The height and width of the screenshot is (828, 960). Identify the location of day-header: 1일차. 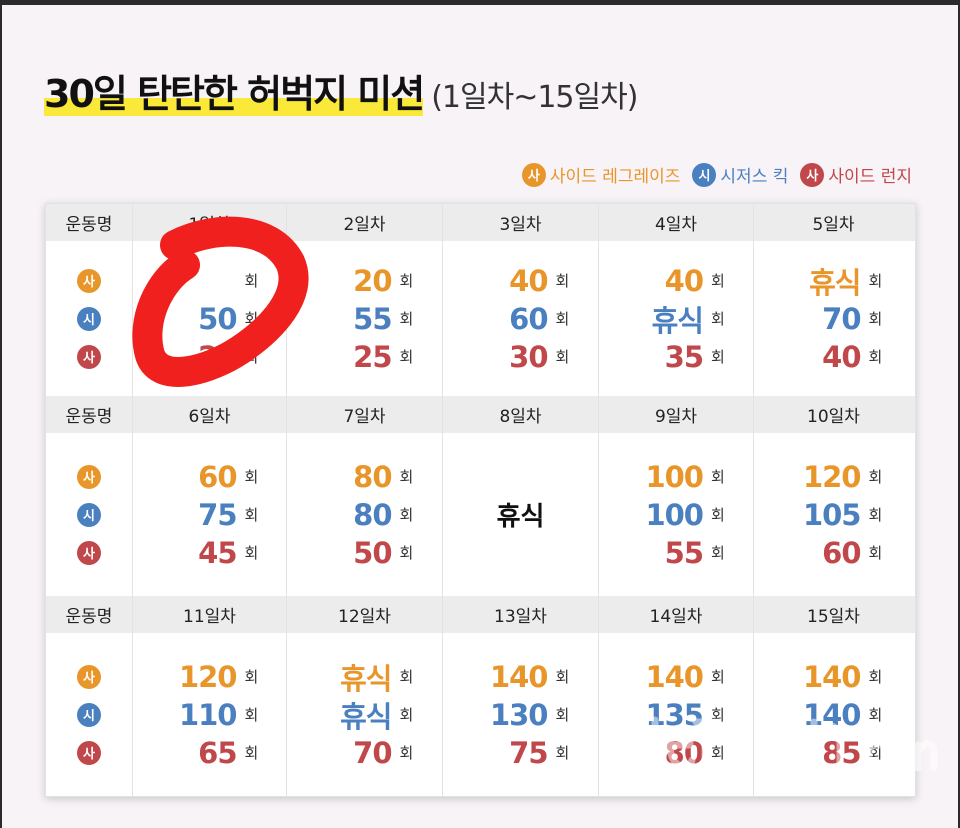
(209, 222).